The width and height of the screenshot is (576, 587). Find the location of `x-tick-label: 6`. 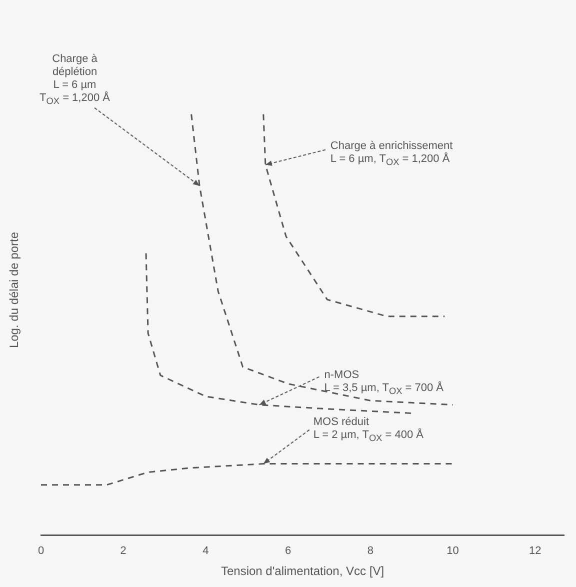

x-tick-label: 6 is located at coordinates (288, 551).